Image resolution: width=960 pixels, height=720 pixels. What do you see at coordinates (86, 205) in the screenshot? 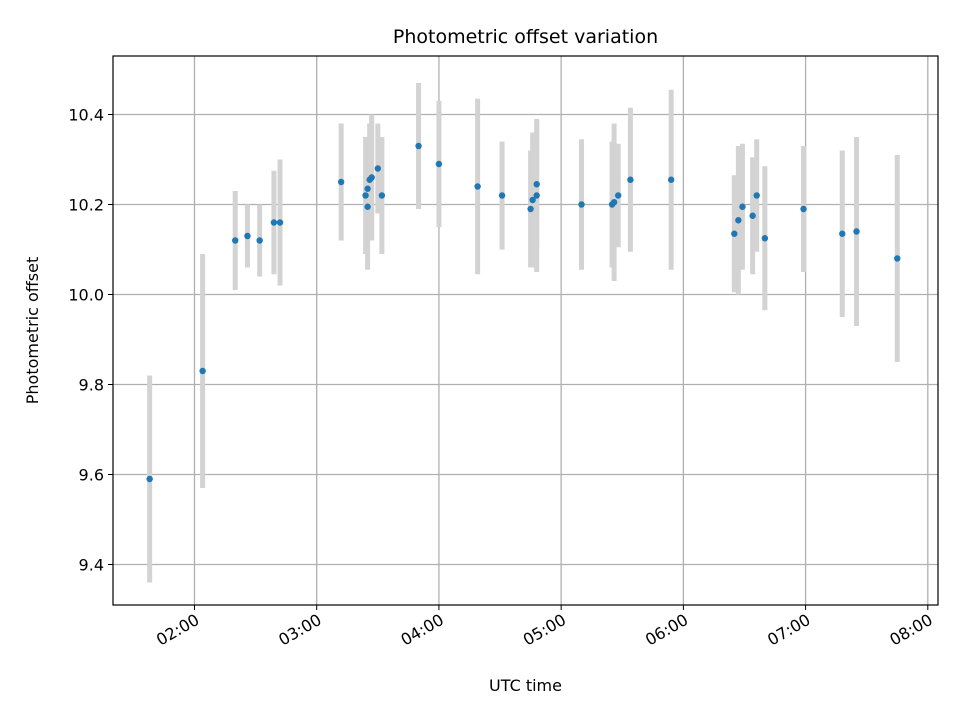
I see `y-tick-label: 10.2` at bounding box center [86, 205].